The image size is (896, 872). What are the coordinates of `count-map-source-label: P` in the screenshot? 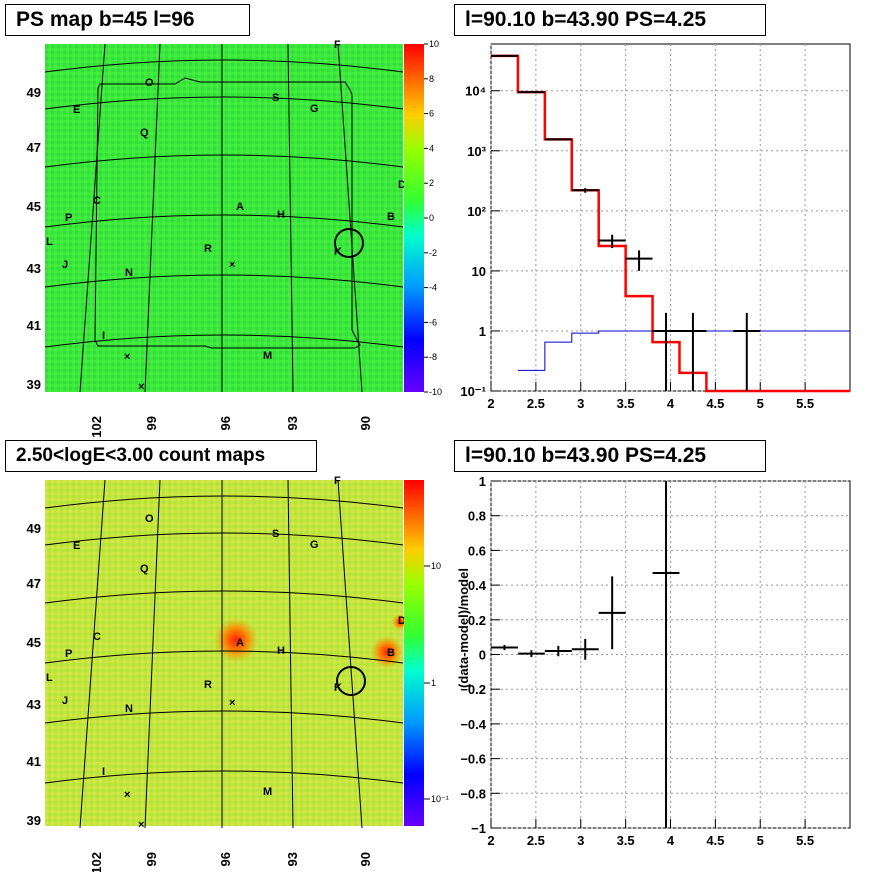 It's located at (68, 654).